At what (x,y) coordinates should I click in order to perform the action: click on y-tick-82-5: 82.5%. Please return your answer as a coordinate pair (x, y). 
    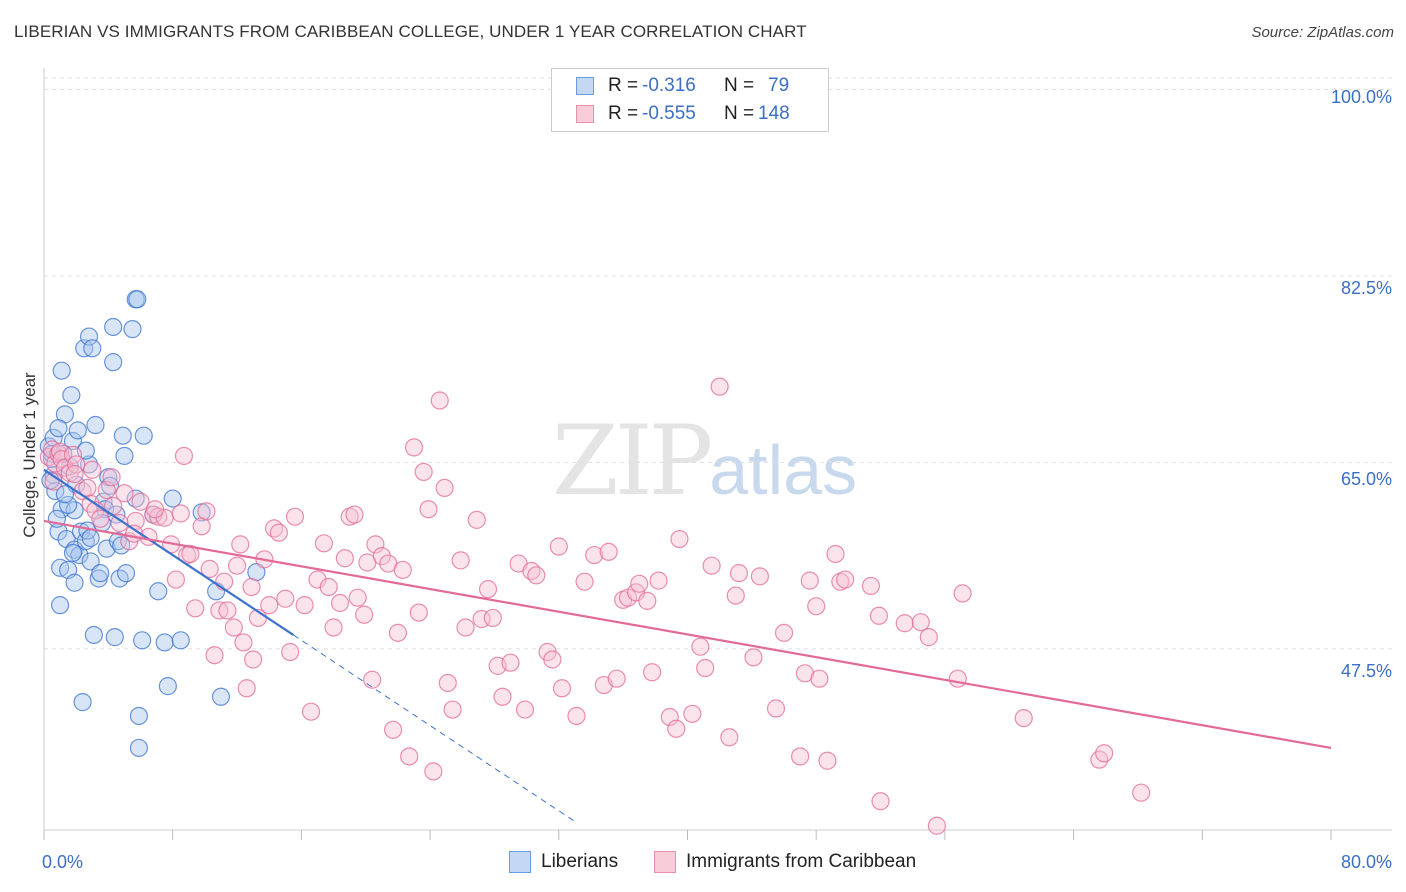
    Looking at the image, I should click on (1366, 288).